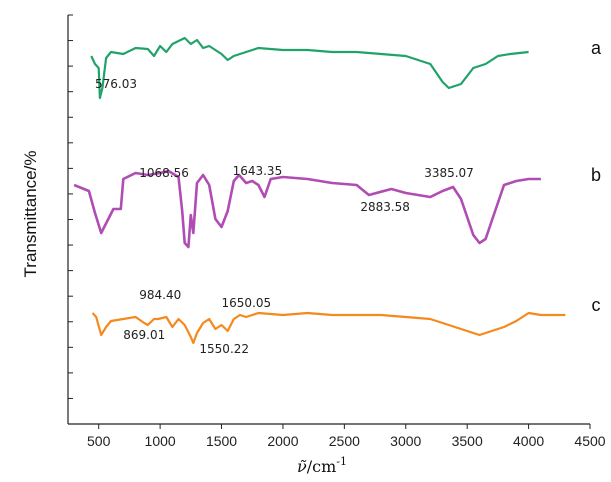 This screenshot has width=611, height=482. I want to click on x-tick-label: 3500, so click(467, 441).